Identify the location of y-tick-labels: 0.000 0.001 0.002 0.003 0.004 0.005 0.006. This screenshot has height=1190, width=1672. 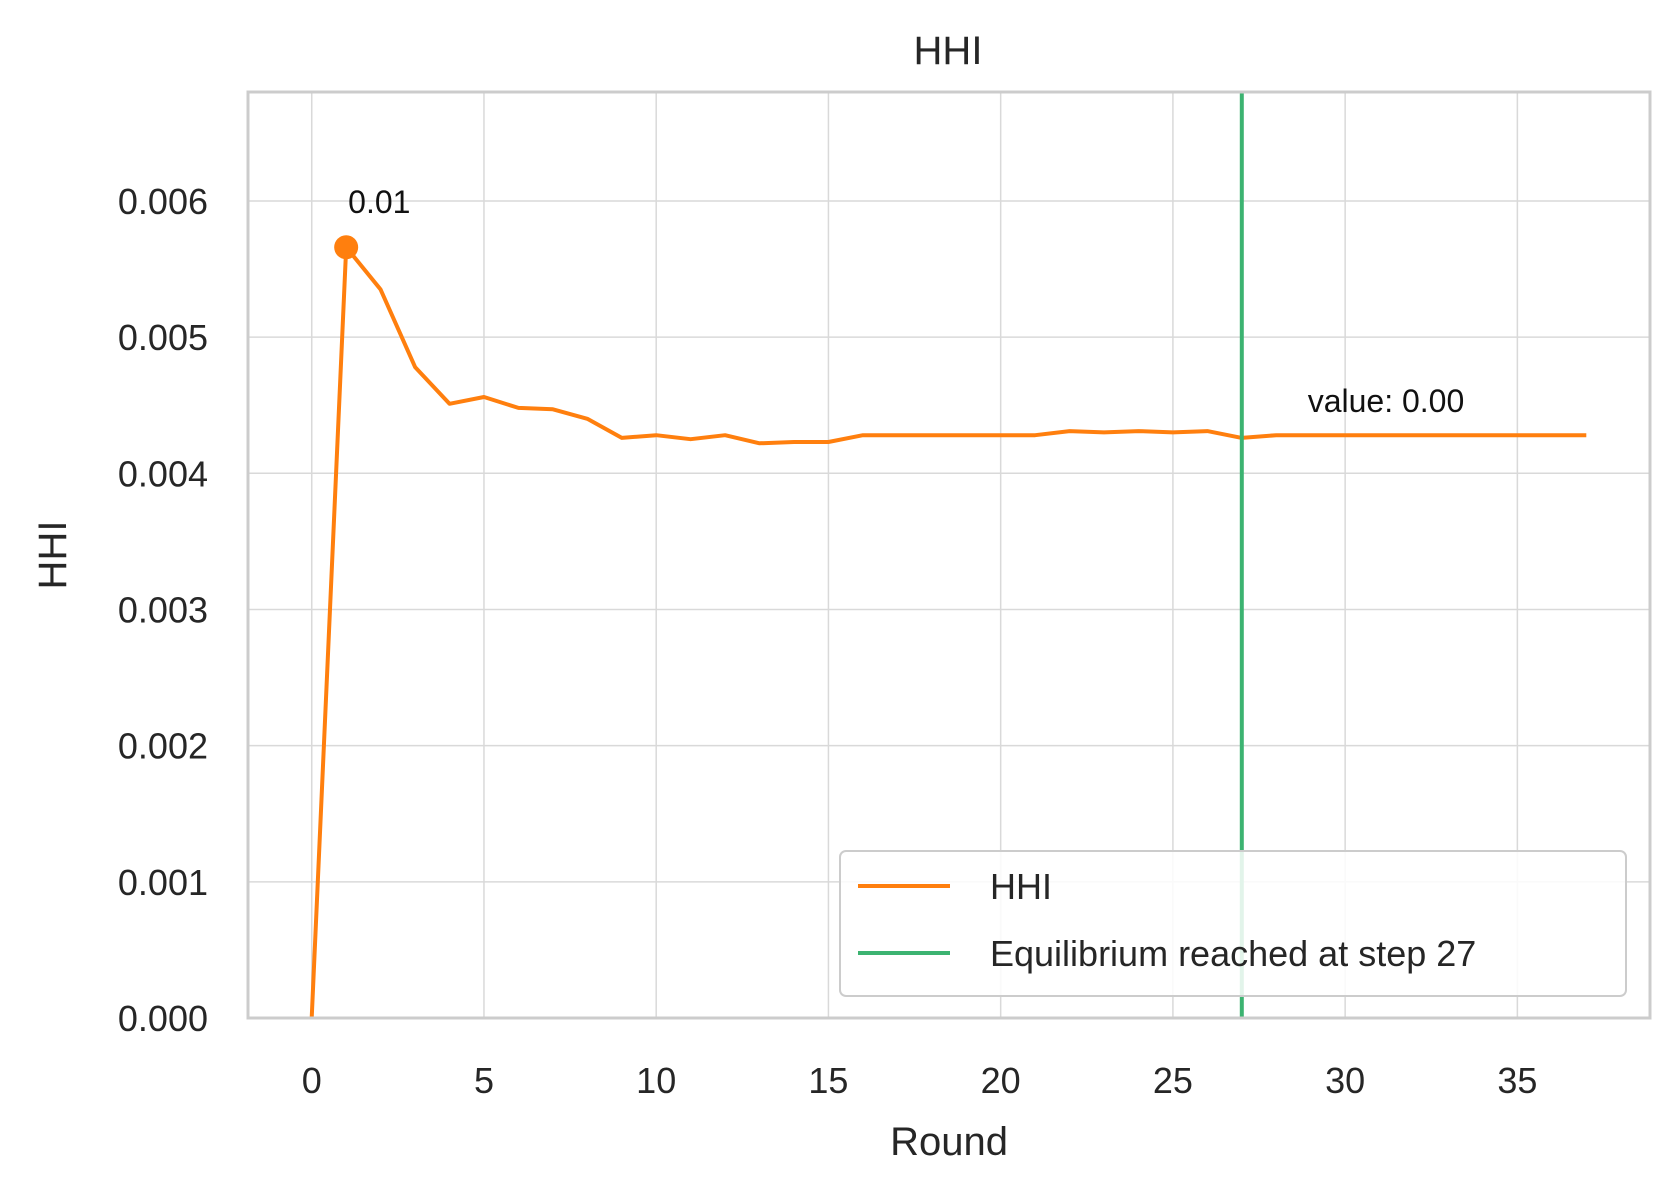
(163, 610).